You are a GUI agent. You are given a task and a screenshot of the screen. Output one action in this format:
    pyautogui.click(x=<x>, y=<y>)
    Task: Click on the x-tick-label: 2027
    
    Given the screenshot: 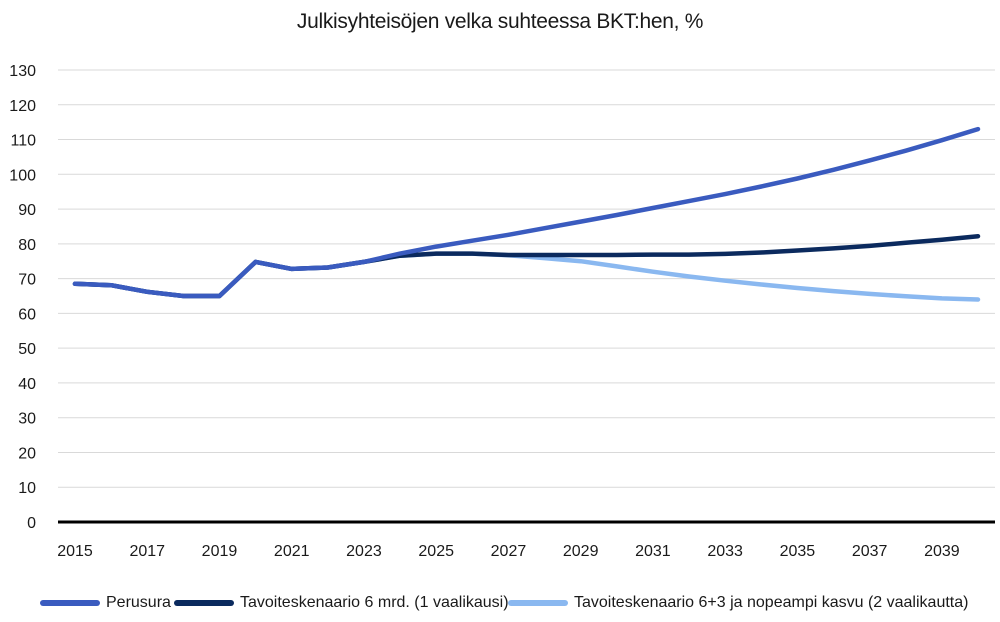 What is the action you would take?
    pyautogui.click(x=509, y=551)
    